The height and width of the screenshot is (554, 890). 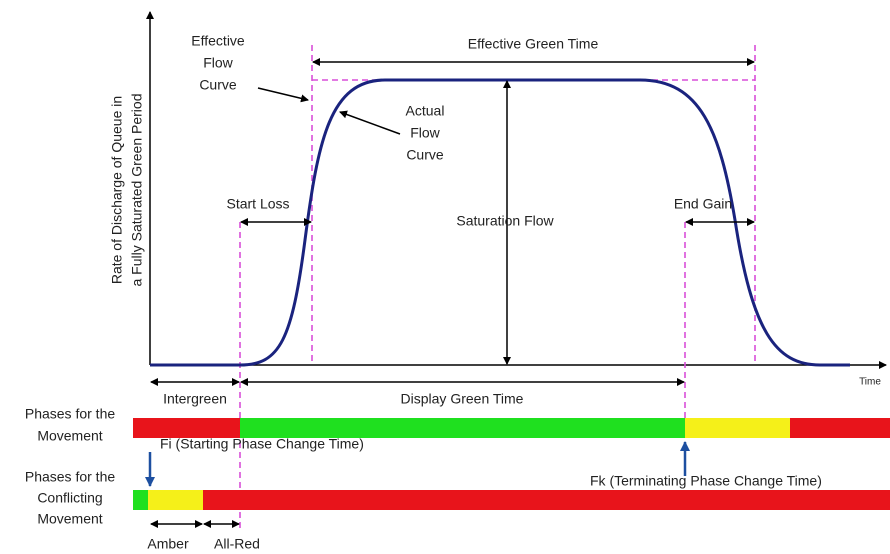 I want to click on phase-label: Conflicting, so click(x=69, y=498).